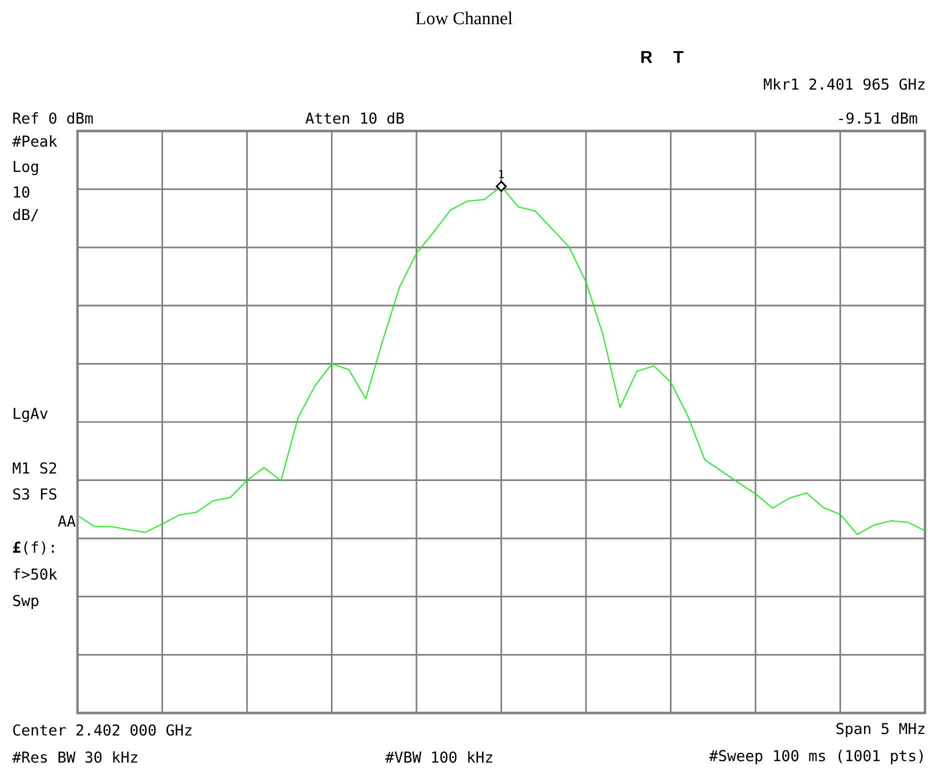 This screenshot has height=769, width=928. What do you see at coordinates (878, 118) in the screenshot?
I see `text: -9.51 dBm` at bounding box center [878, 118].